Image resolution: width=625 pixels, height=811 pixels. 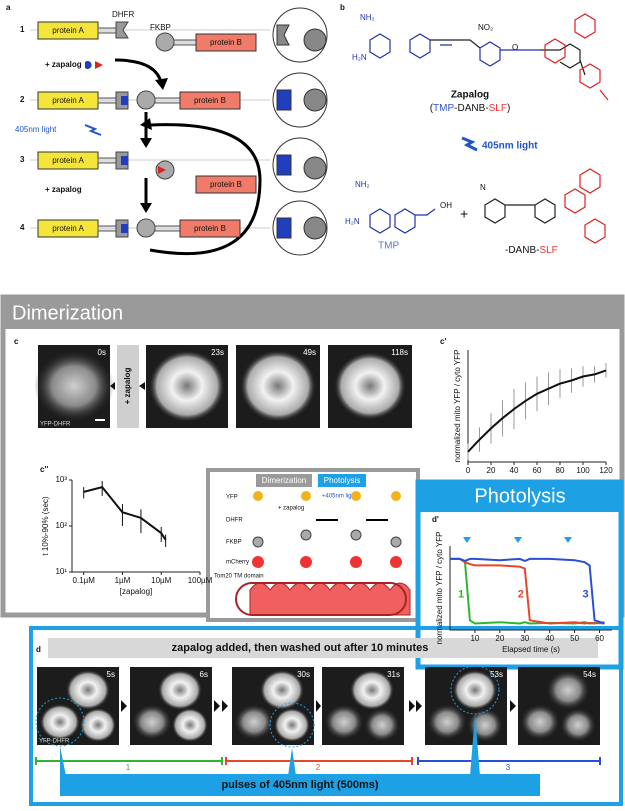 What do you see at coordinates (61, 571) in the screenshot?
I see `y-tick-label: 10¹` at bounding box center [61, 571].